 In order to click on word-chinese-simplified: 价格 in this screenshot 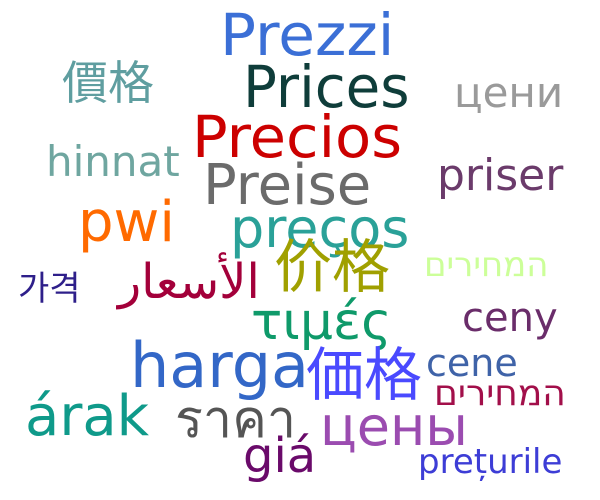, I will do `click(332, 267)`.